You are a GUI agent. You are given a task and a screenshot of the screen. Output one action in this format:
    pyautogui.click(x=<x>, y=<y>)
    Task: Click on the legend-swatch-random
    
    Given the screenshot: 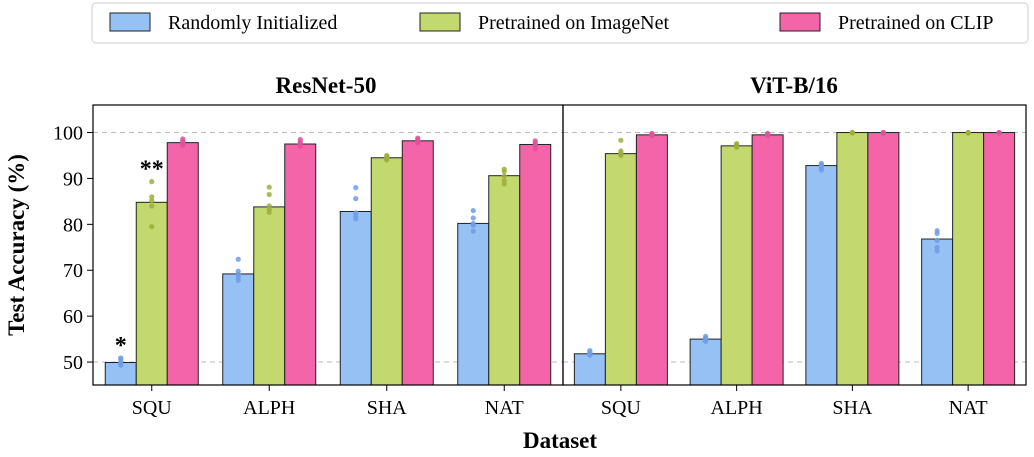 What is the action you would take?
    pyautogui.click(x=130, y=22)
    